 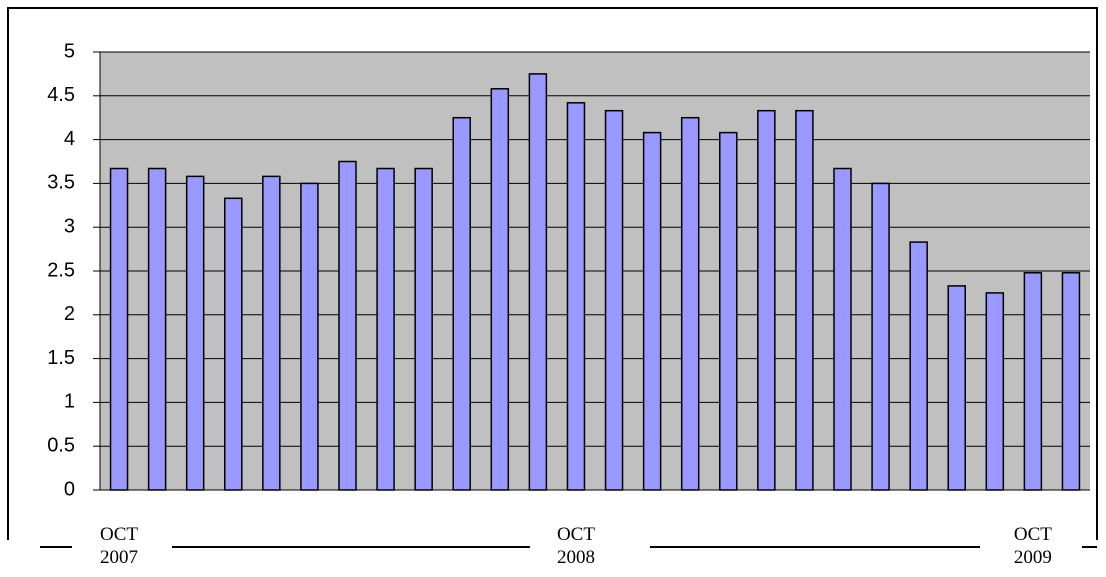 I want to click on x-tick-label: OCT 2009, so click(x=1032, y=546).